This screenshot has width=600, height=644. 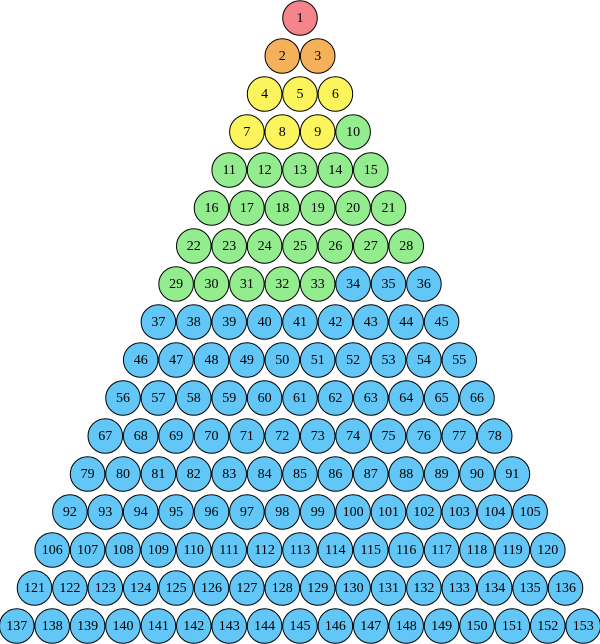 I want to click on number-node: 149, so click(x=441, y=626).